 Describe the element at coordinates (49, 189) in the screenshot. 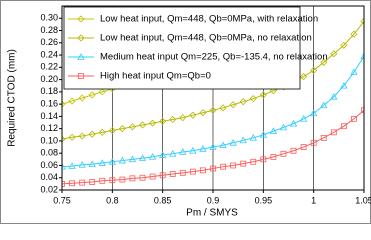

I see `y-tick-label: 0.02` at that location.